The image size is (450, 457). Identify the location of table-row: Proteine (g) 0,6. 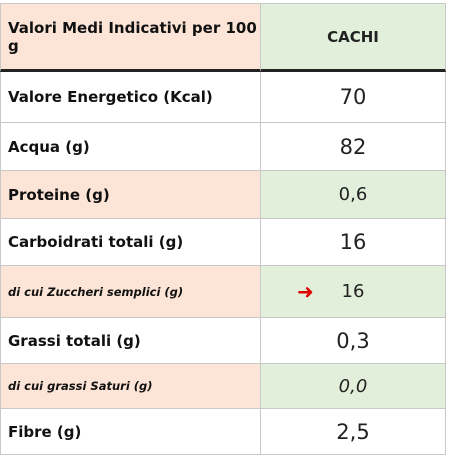
(225, 195).